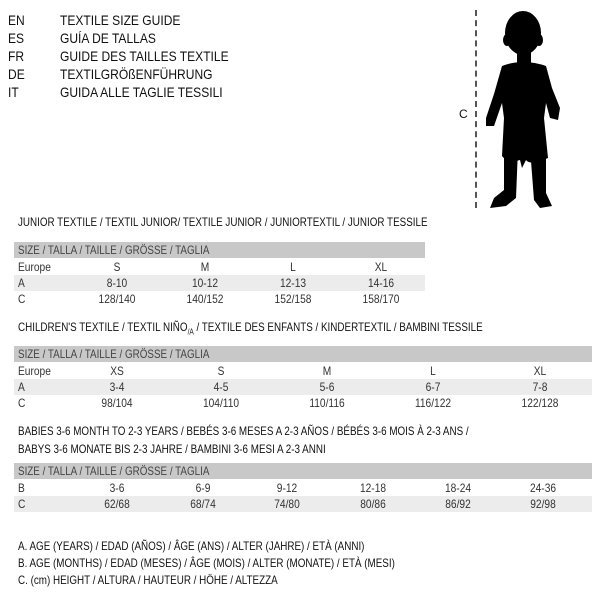  Describe the element at coordinates (120, 20) in the screenshot. I see `lang-title-en: TEXTILE SIZE GUIDE` at that location.